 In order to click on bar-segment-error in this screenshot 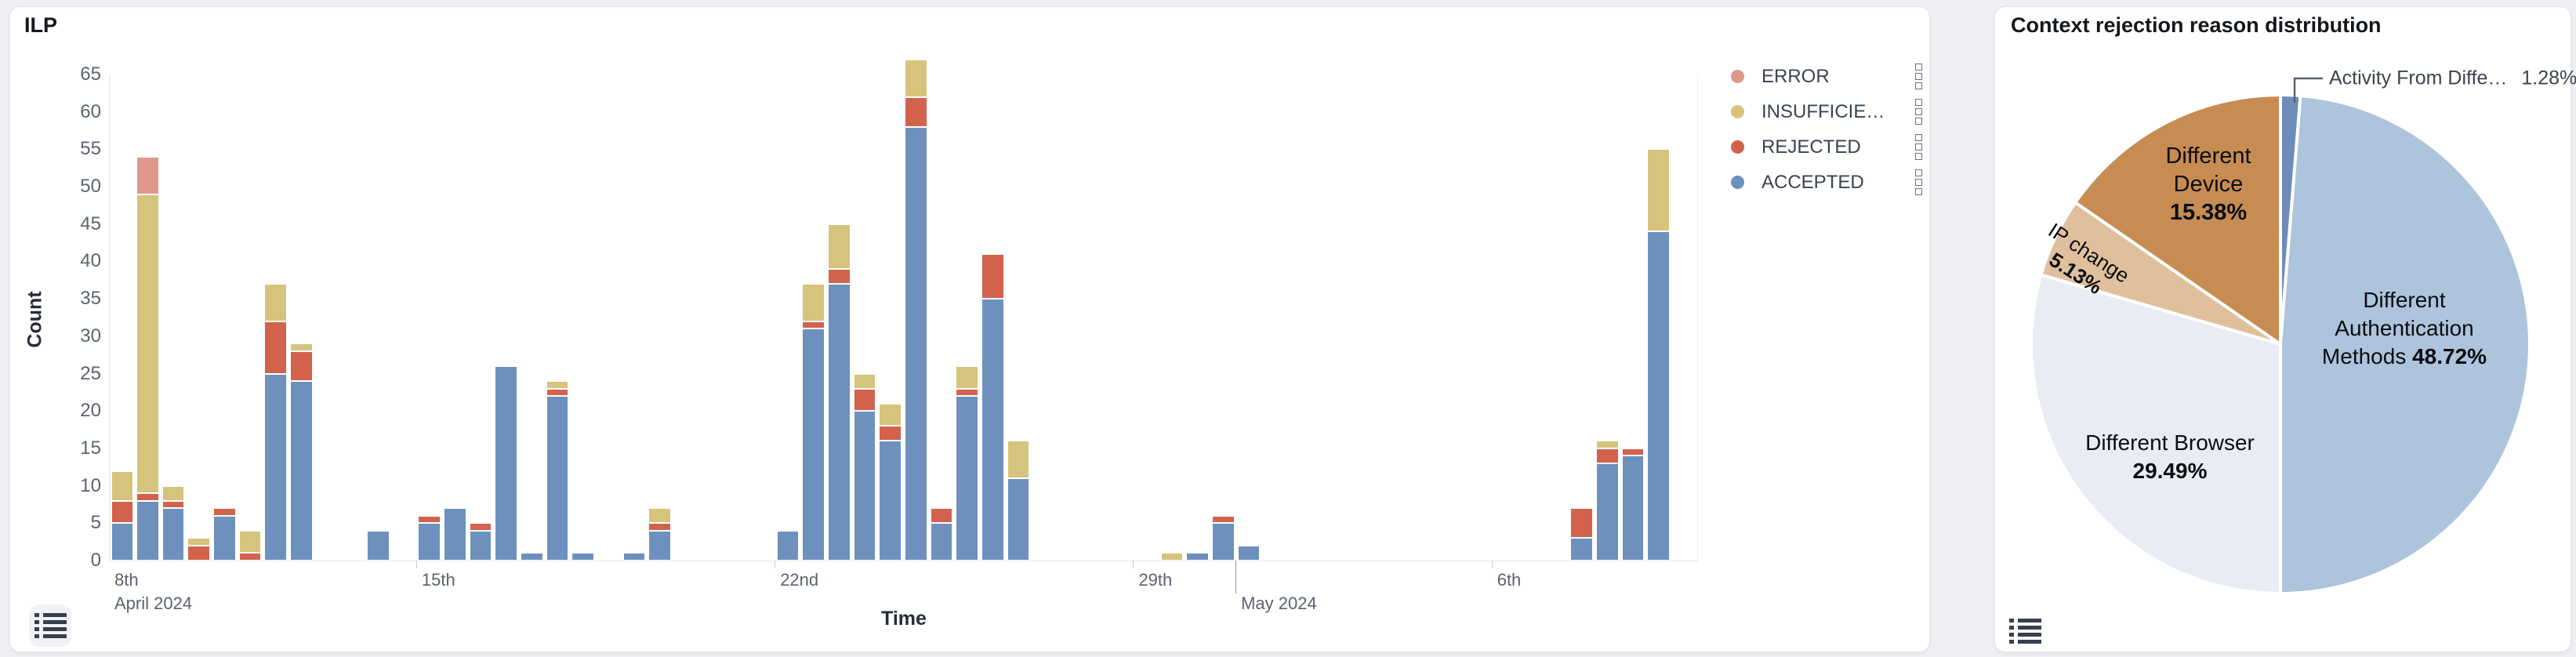, I will do `click(147, 175)`.